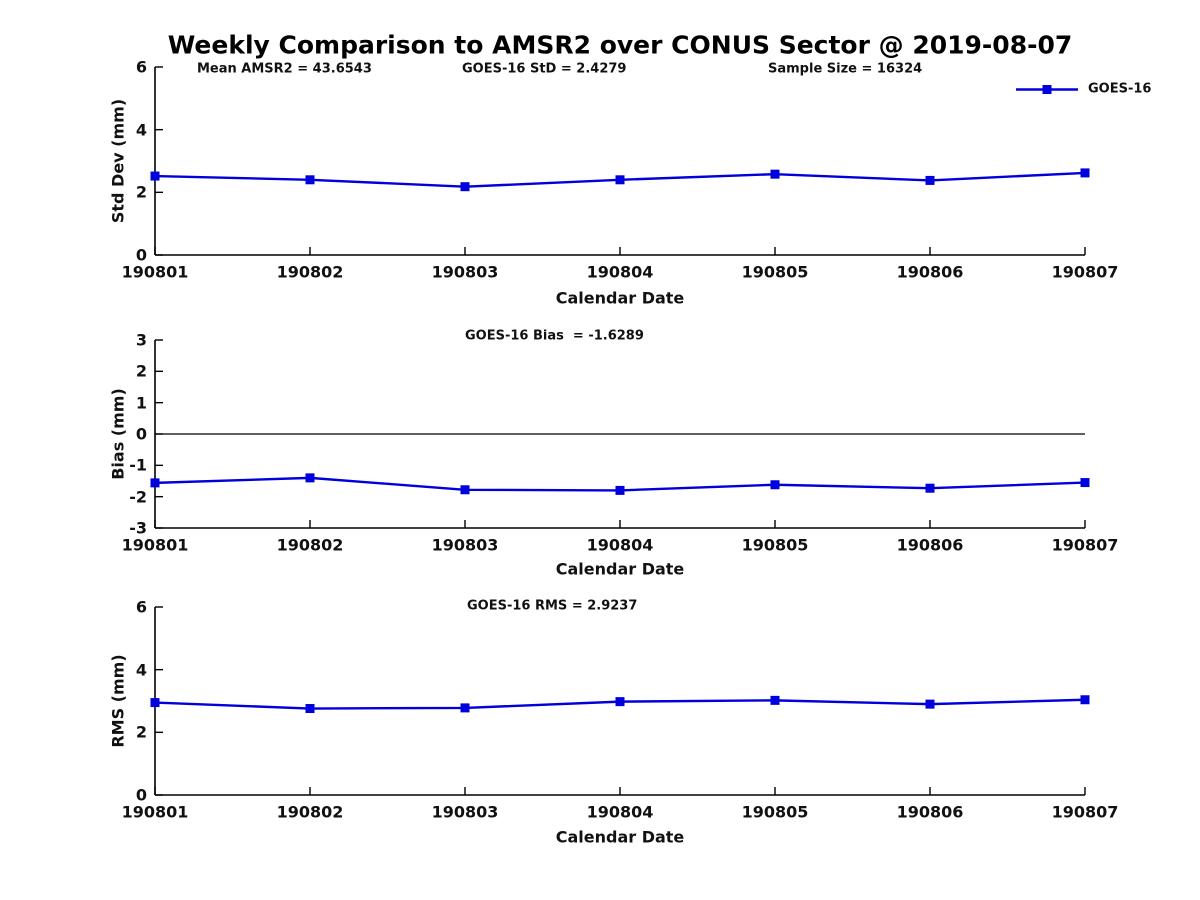 This screenshot has width=1200, height=900. I want to click on annotation-mean-amsr2: Mean AMSR2 = 43.6543, so click(284, 69).